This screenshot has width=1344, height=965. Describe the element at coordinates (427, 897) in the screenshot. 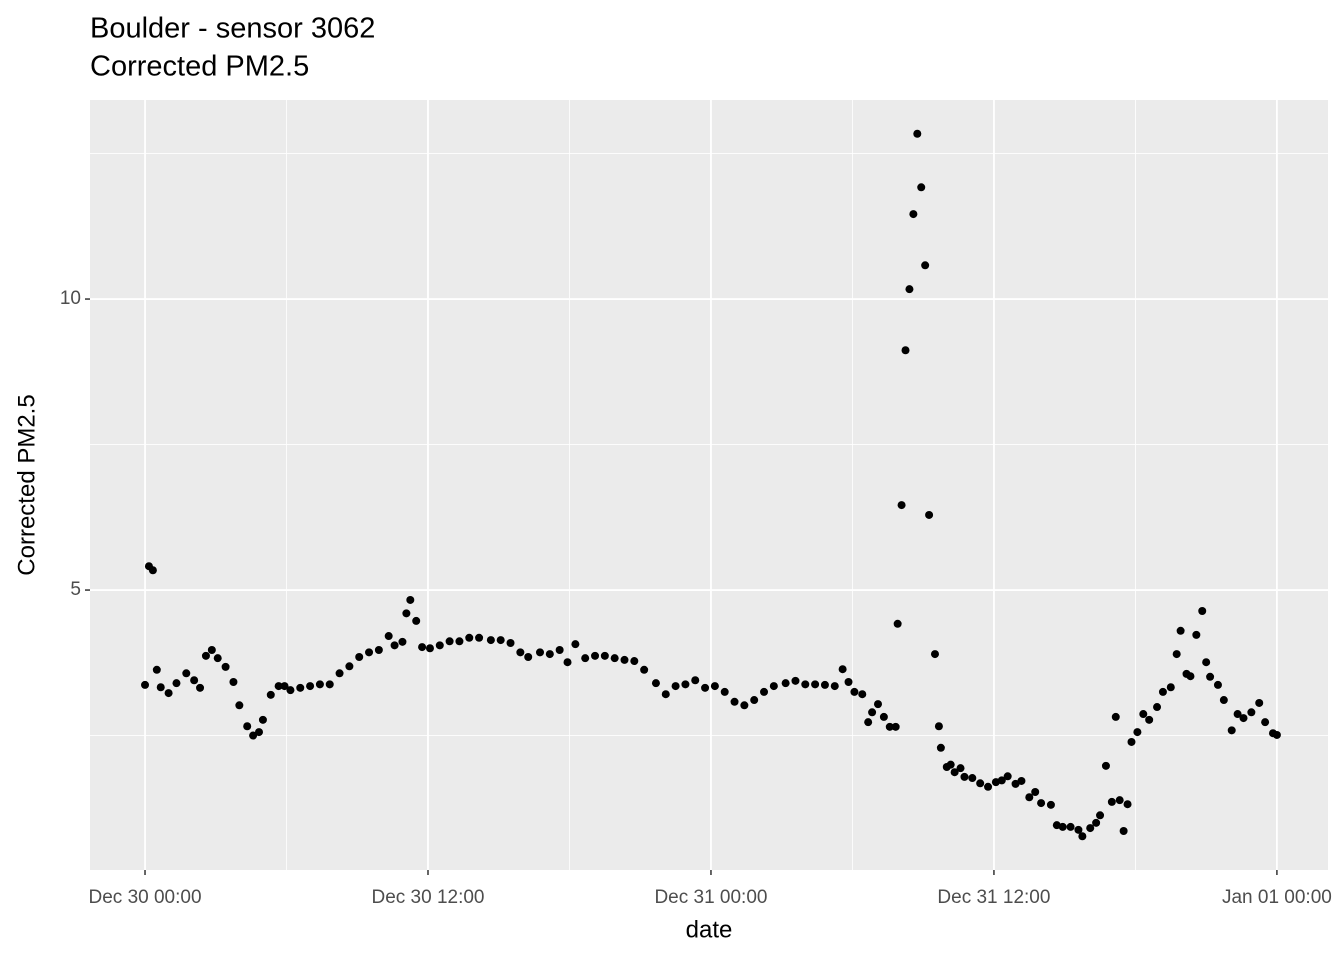

I see `x-tick-label: Dec 30 12:00` at that location.